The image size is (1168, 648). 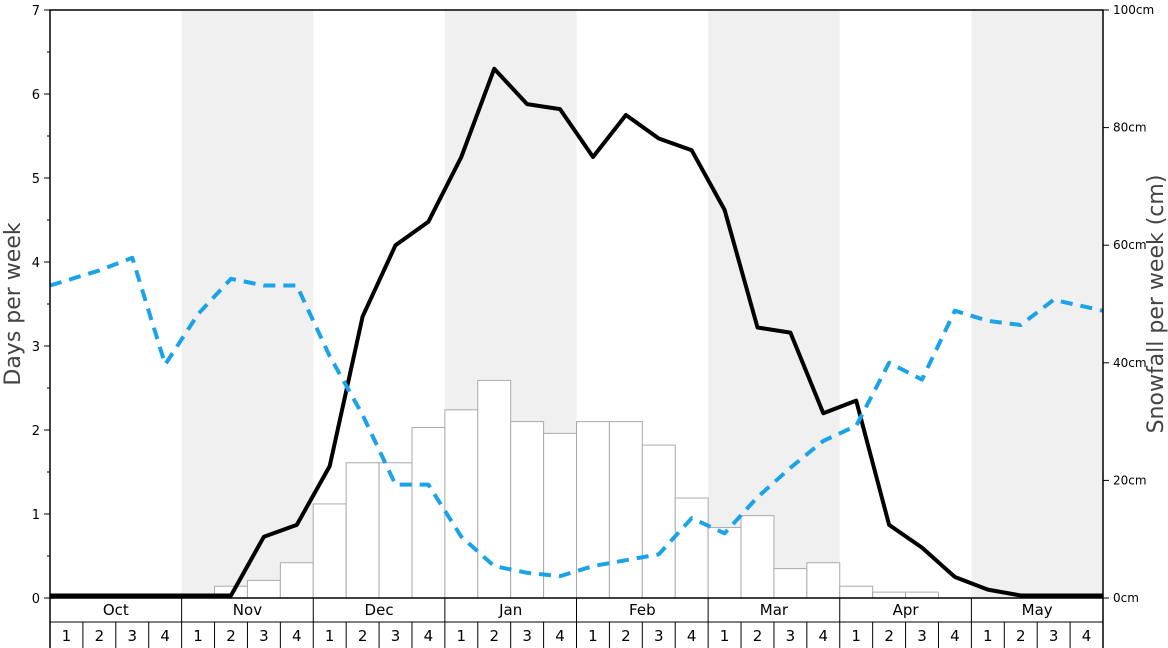 I want to click on right-tick-label: 20cm, so click(x=1130, y=480).